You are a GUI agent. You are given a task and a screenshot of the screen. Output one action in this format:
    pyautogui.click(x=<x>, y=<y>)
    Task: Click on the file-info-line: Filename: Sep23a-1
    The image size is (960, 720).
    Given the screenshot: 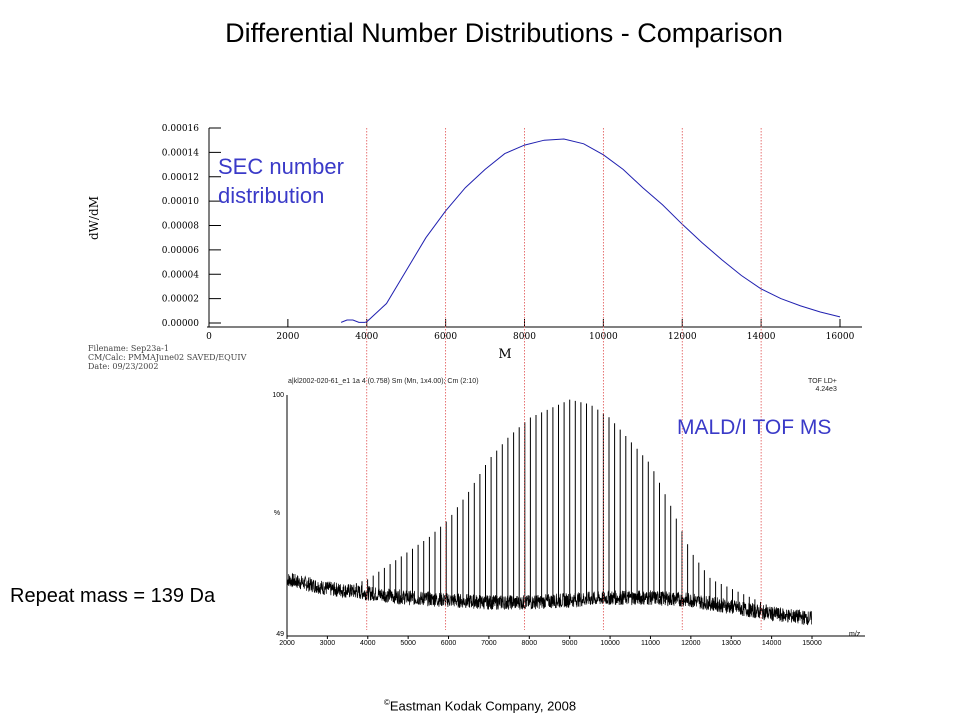 What is the action you would take?
    pyautogui.click(x=128, y=348)
    